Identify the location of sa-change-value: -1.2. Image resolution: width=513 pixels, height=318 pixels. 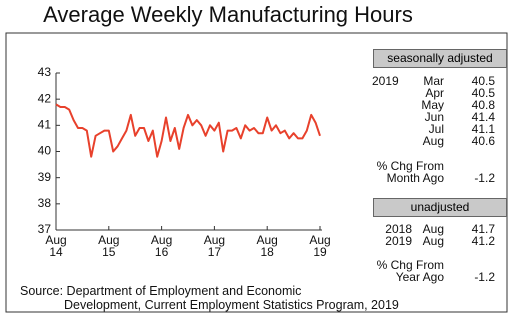
(484, 178).